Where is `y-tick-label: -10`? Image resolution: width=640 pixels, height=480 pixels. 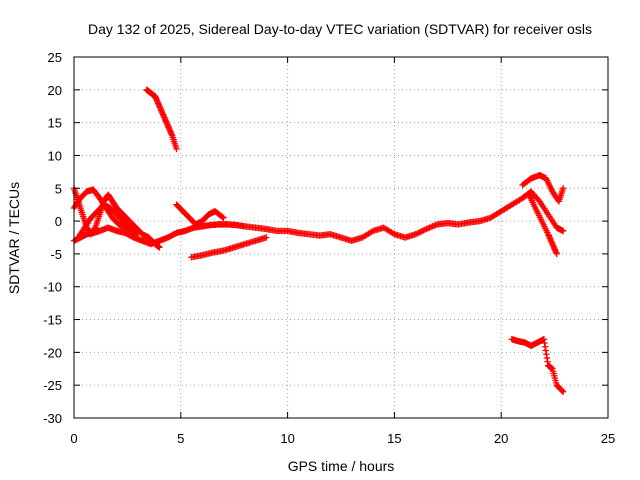
y-tick-label: -10 is located at coordinates (52, 287).